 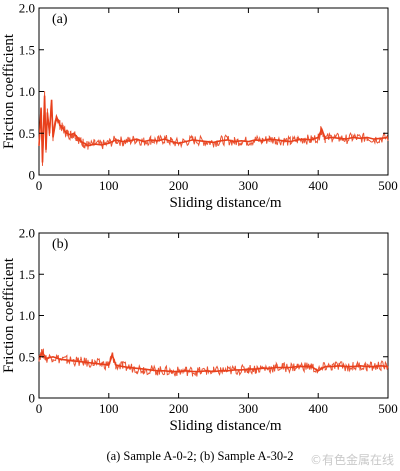 What do you see at coordinates (351, 460) in the screenshot?
I see `watermark: ©有色金属在线` at bounding box center [351, 460].